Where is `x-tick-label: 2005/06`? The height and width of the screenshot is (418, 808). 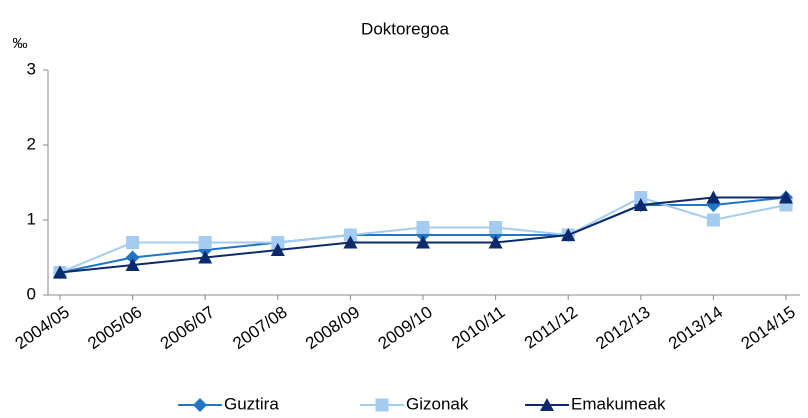
x-tick-label: 2005/06 is located at coordinates (114, 327).